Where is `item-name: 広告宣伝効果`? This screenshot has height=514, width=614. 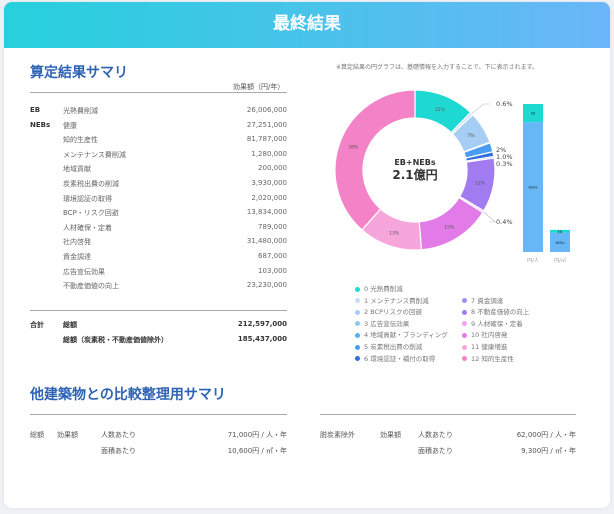 item-name: 広告宣伝効果 is located at coordinates (84, 271).